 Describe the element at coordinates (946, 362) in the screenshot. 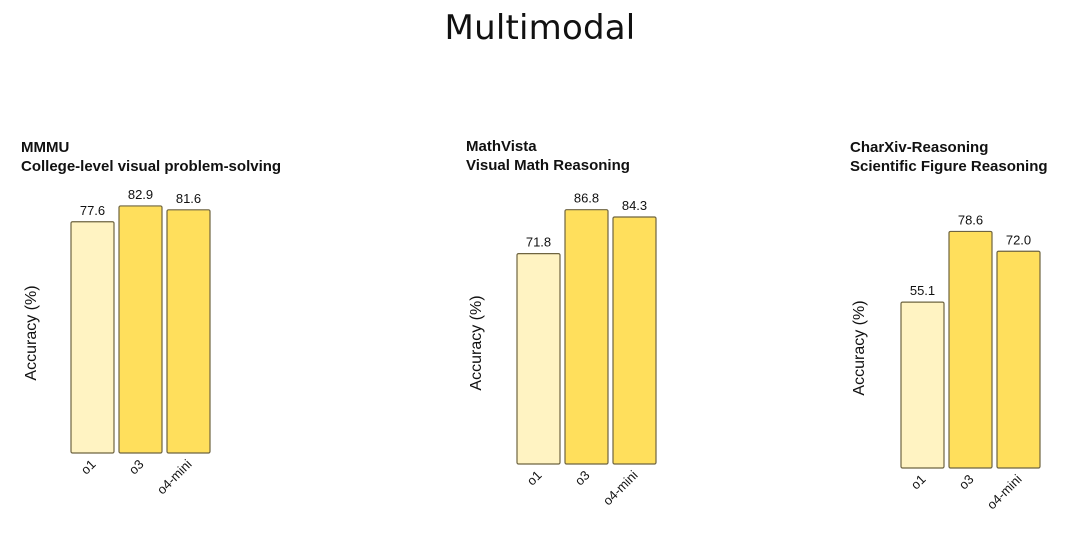

I see `bar-chart-charxiv: Accuracy (%) 55.1 o1 78.6 o3 72.0 o4-mini` at that location.